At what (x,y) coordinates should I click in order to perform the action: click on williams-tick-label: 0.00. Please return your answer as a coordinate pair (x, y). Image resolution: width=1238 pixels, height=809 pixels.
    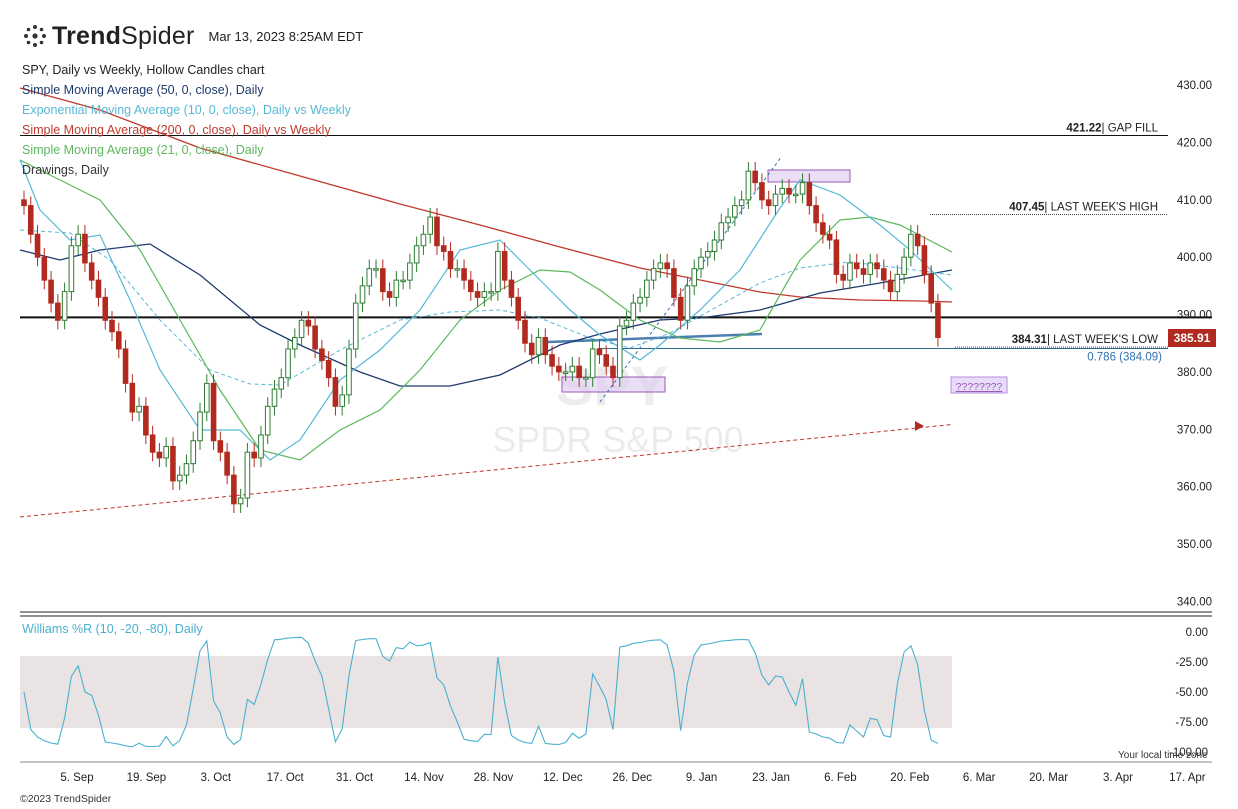
    Looking at the image, I should click on (1197, 633).